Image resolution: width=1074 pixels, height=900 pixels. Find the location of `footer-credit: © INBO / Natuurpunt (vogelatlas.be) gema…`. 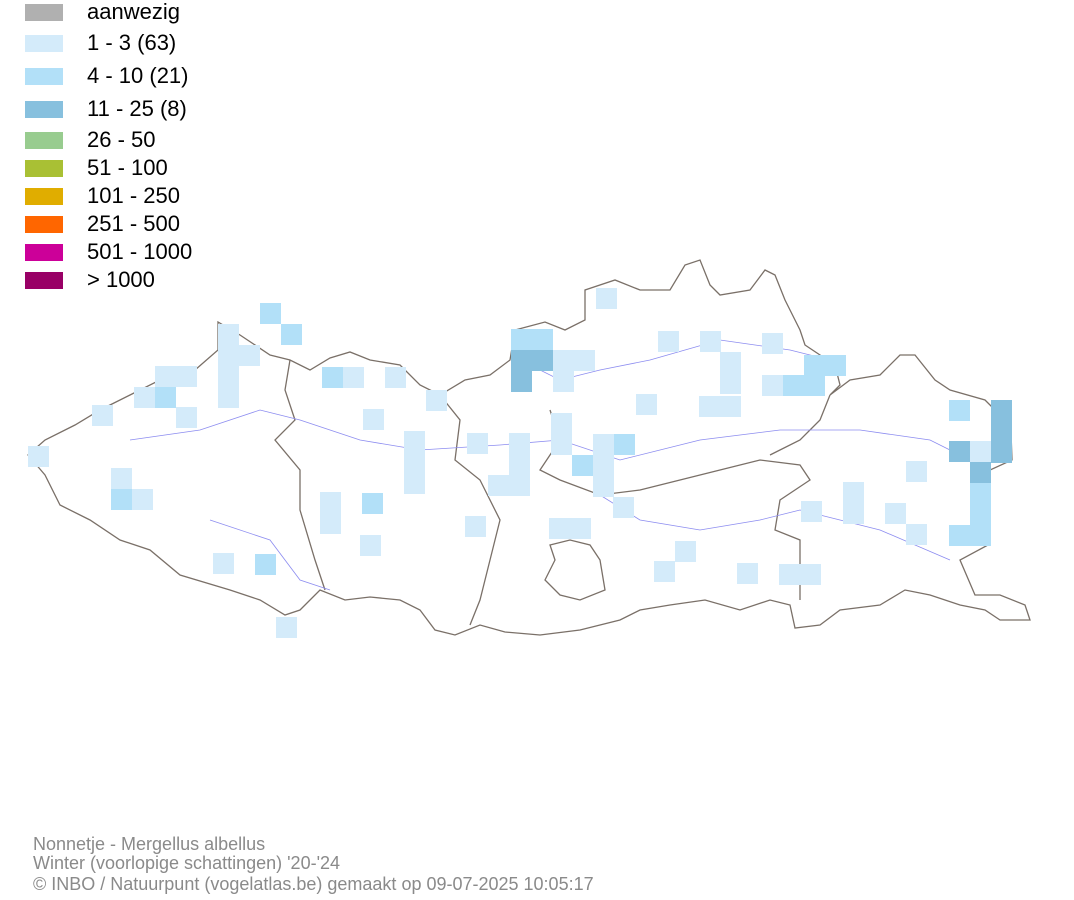

footer-credit: © INBO / Natuurpunt (vogelatlas.be) gema… is located at coordinates (313, 884).